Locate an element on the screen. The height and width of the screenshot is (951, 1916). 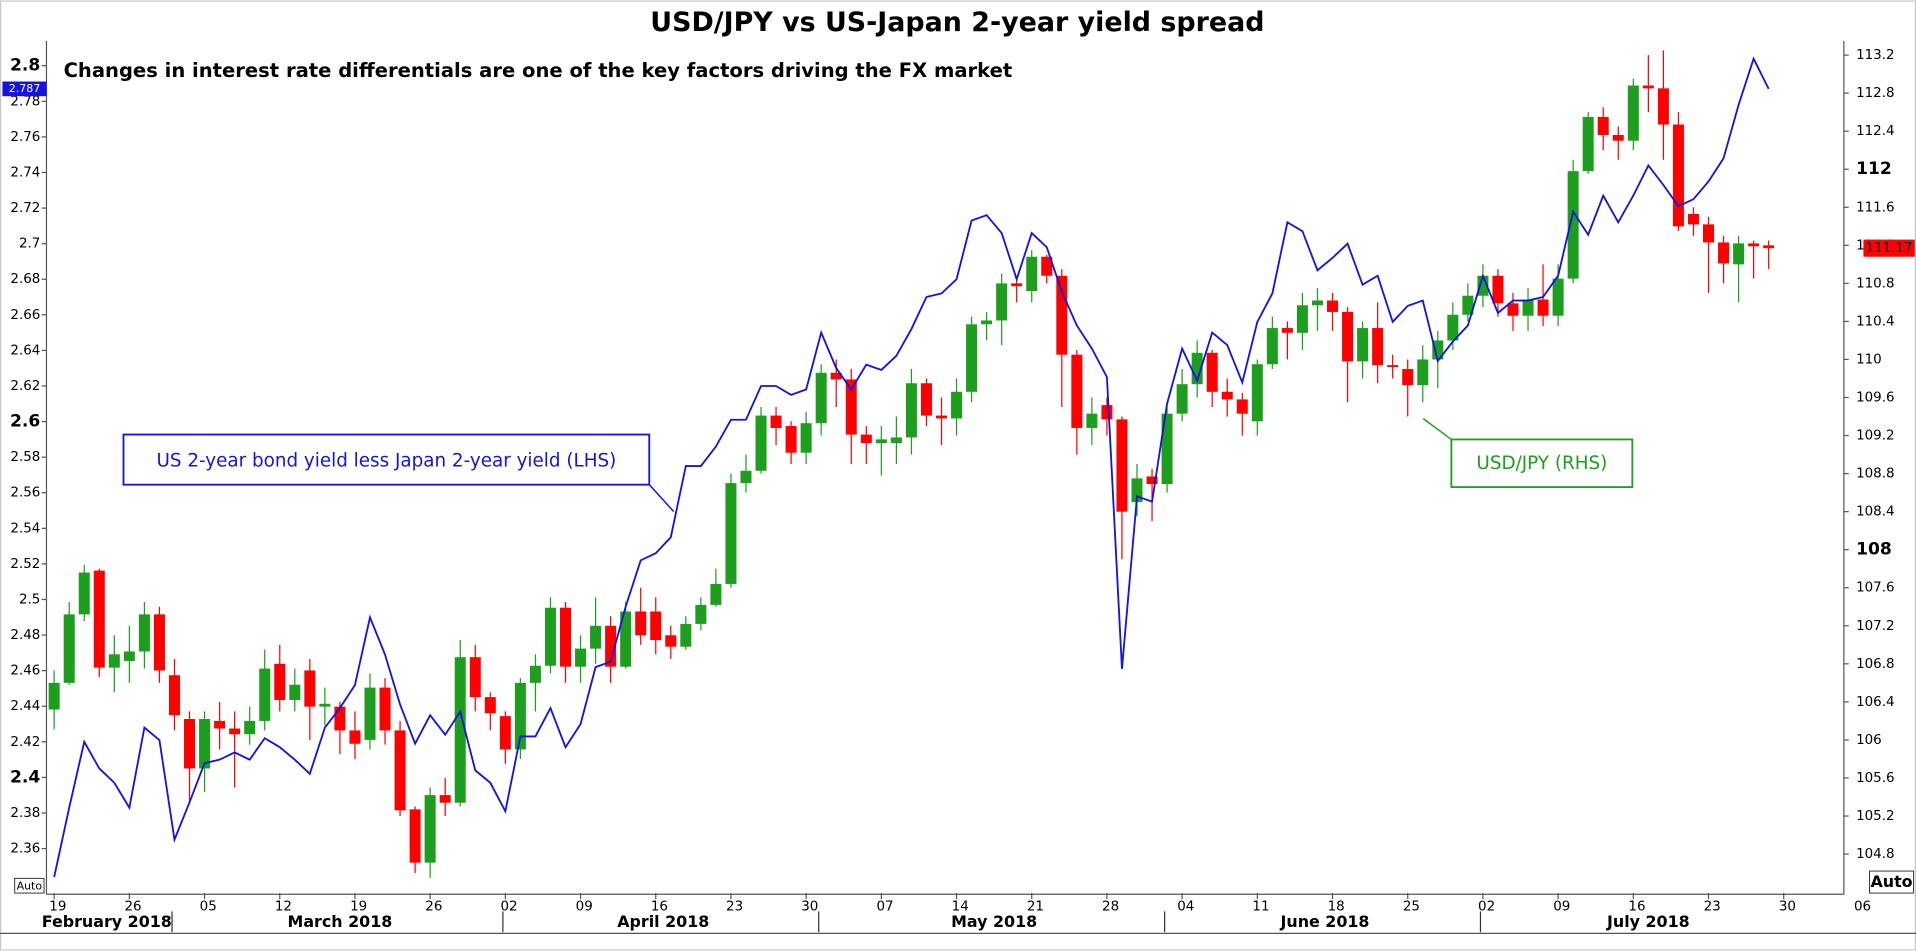
last-price-tag is located at coordinates (1889, 248).